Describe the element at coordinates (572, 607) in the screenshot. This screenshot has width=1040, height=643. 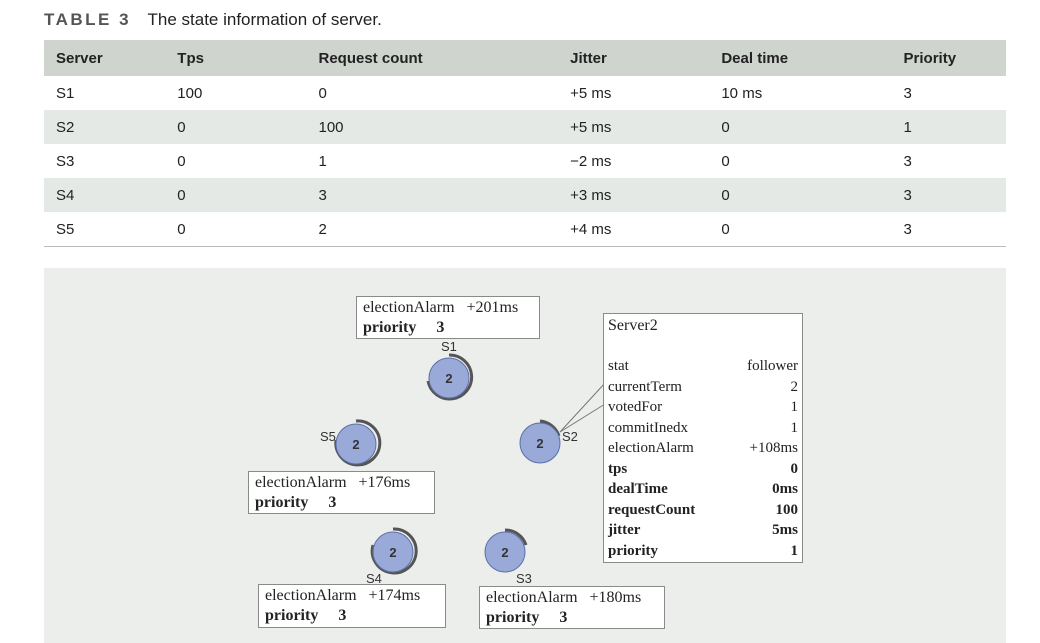
I see `s3-info-box: electionAlarm +180ms priority 3` at that location.